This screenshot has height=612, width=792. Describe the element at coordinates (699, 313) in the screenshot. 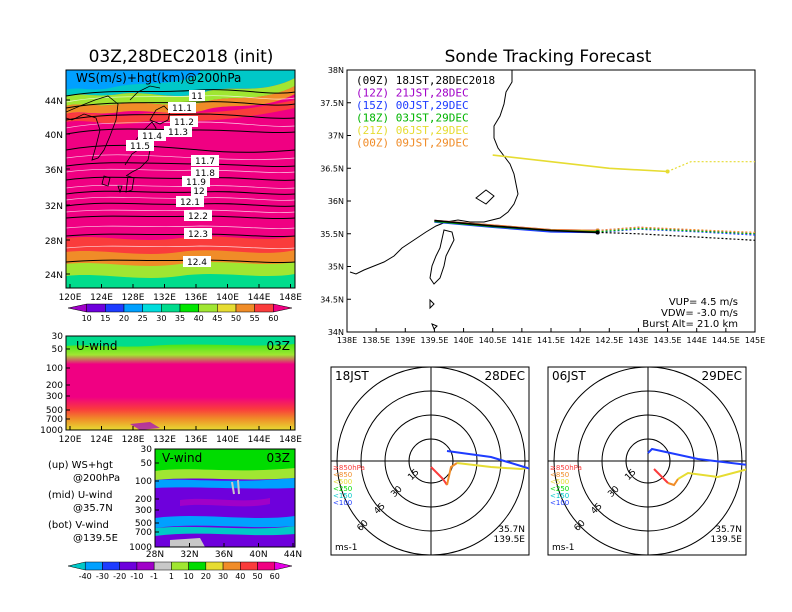

I see `launch-param: VDW= -3.0 m/s` at that location.